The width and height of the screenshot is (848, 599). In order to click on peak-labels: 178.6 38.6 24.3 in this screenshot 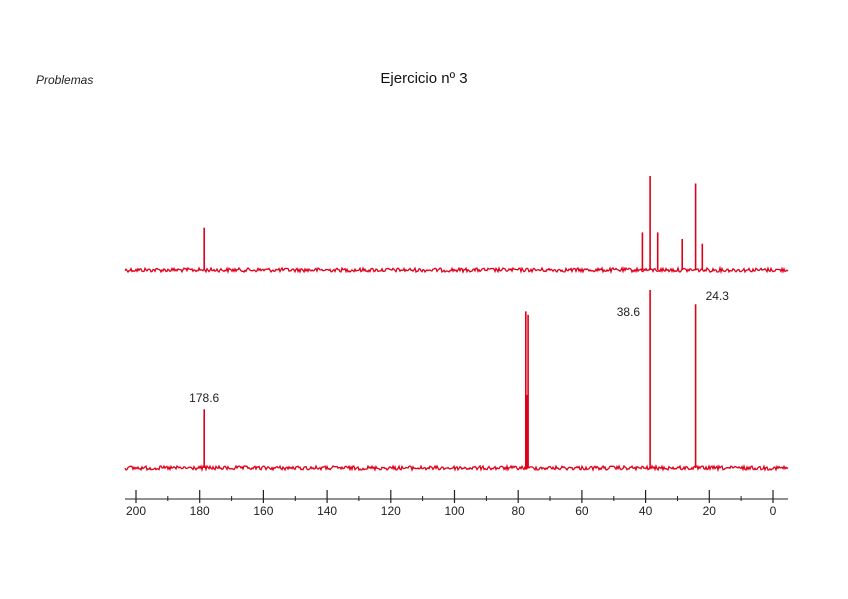, I will do `click(459, 347)`.